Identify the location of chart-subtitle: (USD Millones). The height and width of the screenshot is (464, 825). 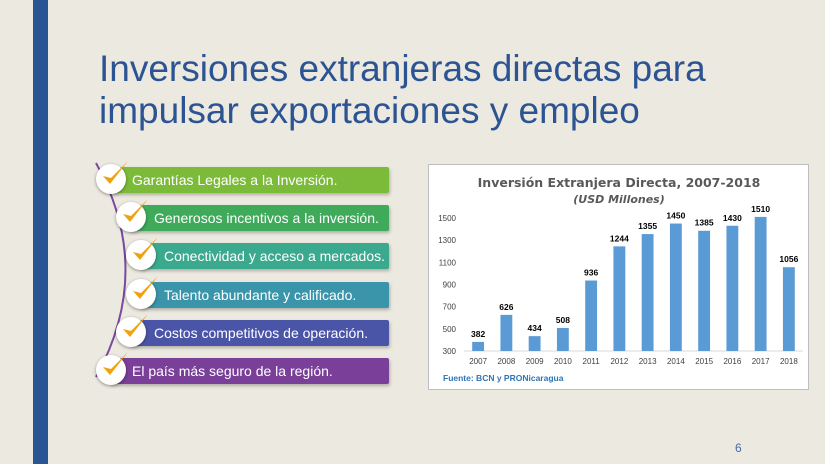
(619, 199).